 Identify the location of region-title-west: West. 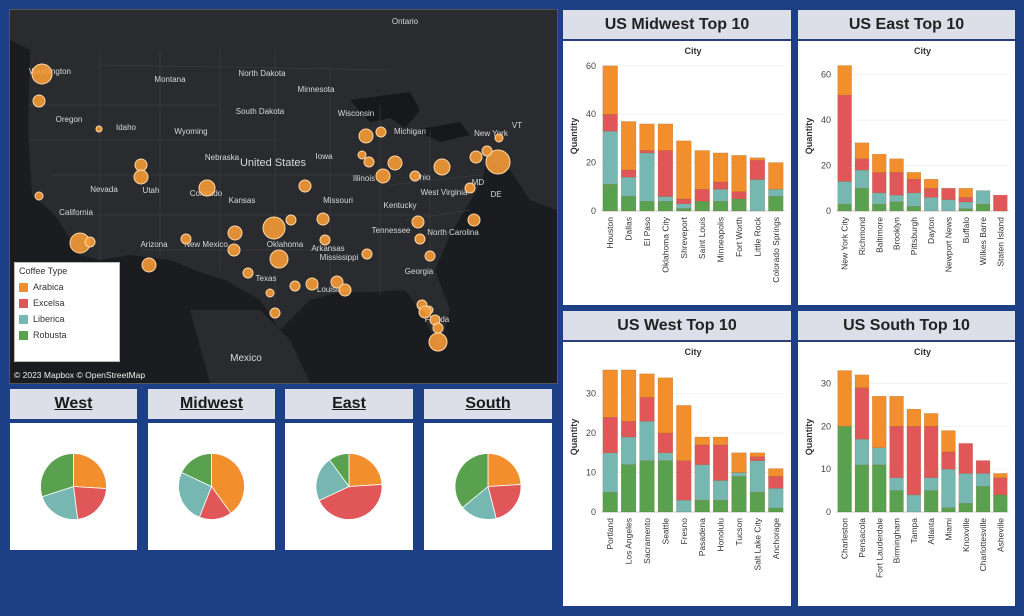
(73, 404).